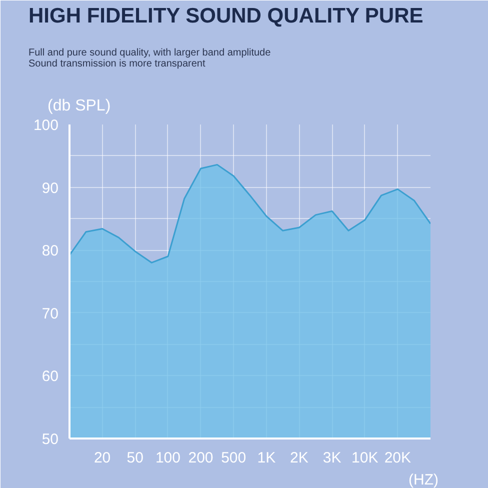 This screenshot has height=488, width=488. I want to click on y-tick-label: 90, so click(50, 188).